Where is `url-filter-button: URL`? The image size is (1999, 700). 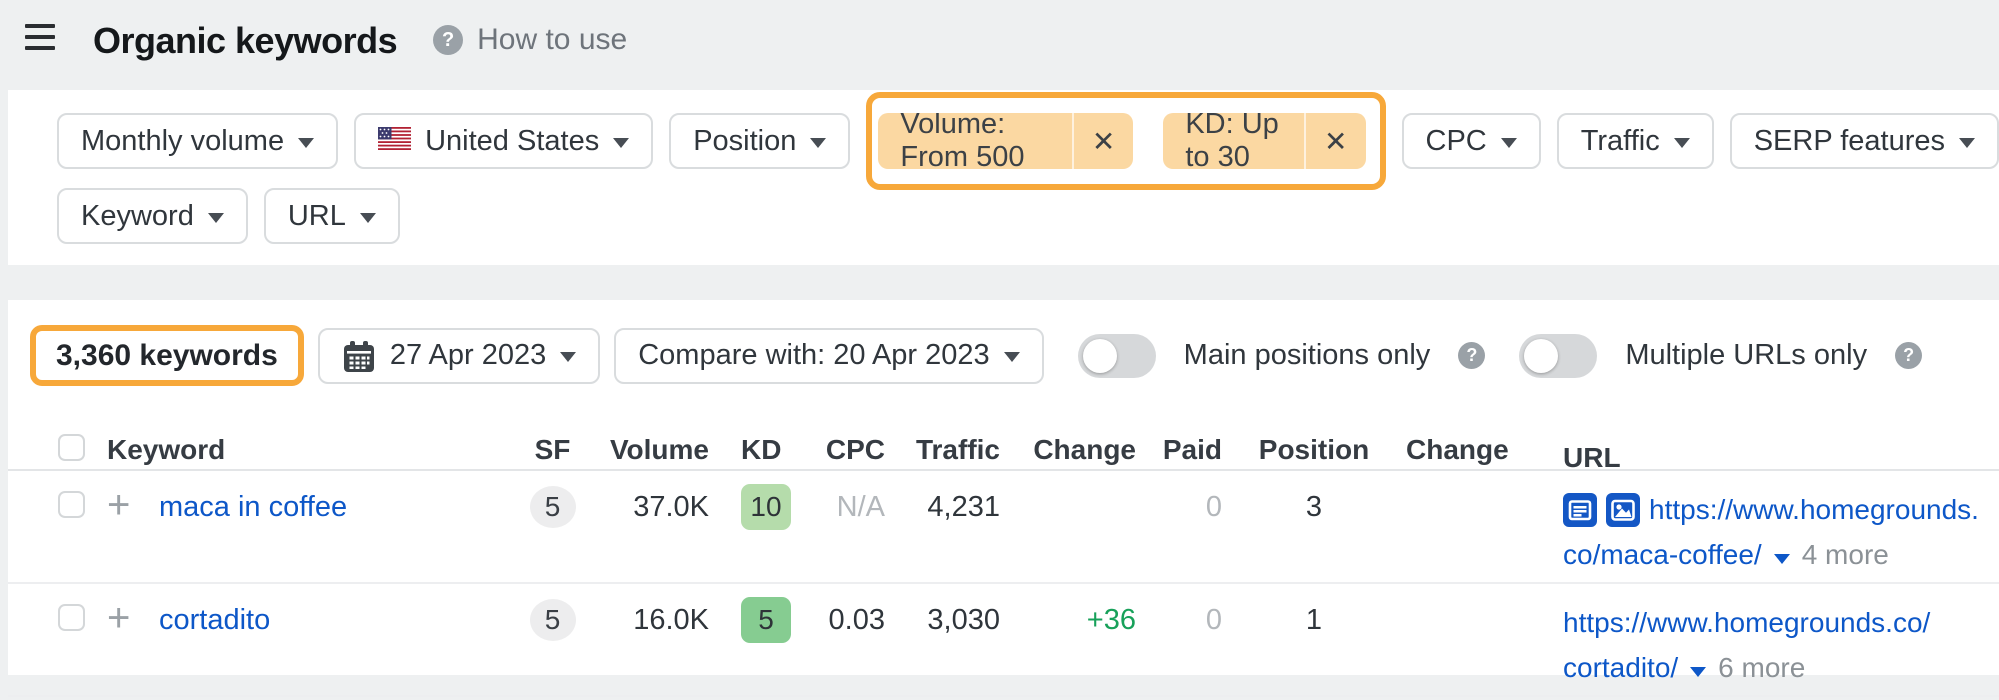 url-filter-button: URL is located at coordinates (331, 216).